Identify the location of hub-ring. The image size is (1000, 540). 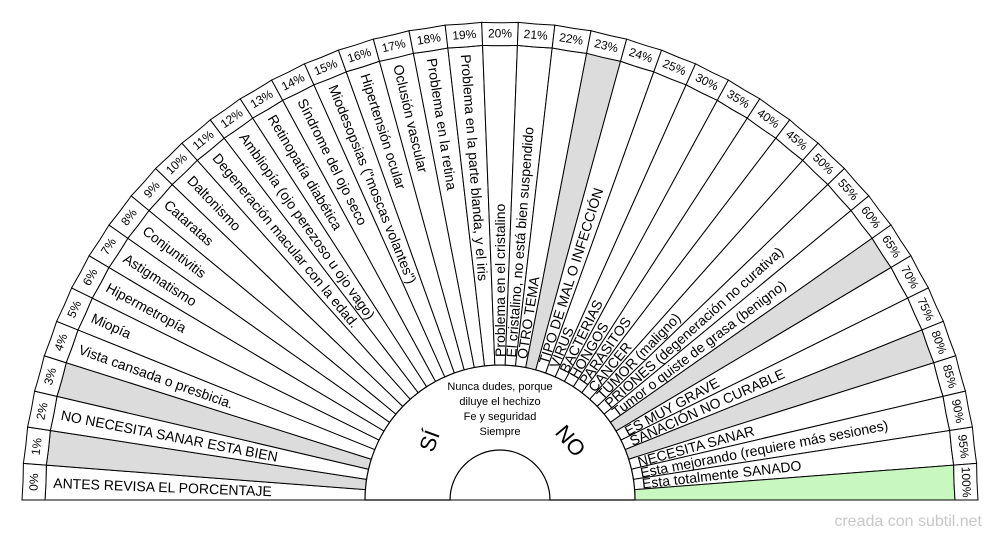
(500, 432).